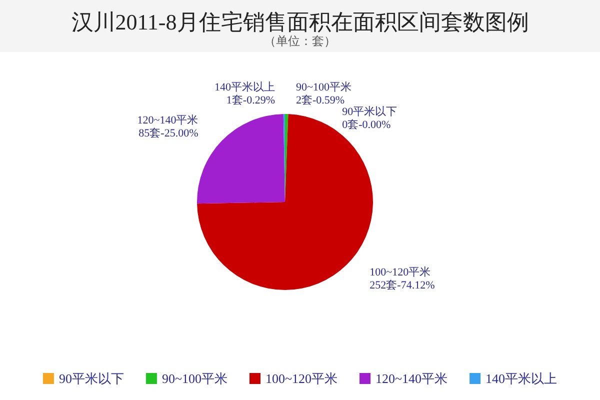  What do you see at coordinates (300, 41) in the screenshot?
I see `chart-subtitle: （单位：套）` at bounding box center [300, 41].